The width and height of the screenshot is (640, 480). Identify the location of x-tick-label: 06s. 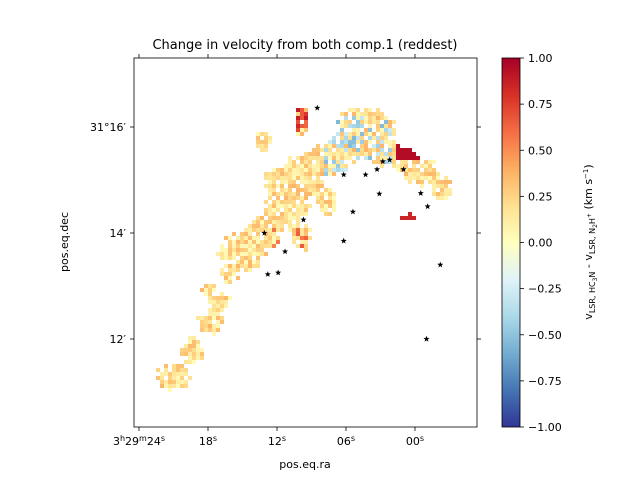
(346, 441).